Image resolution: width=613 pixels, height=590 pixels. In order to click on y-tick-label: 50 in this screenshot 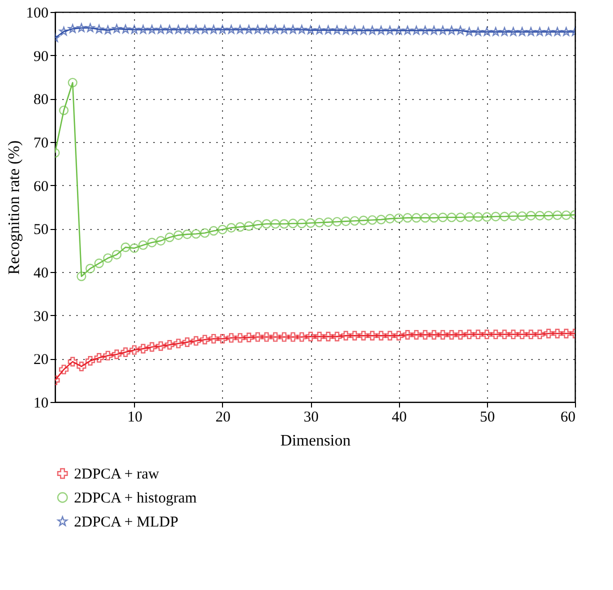, I will do `click(41, 230)`.